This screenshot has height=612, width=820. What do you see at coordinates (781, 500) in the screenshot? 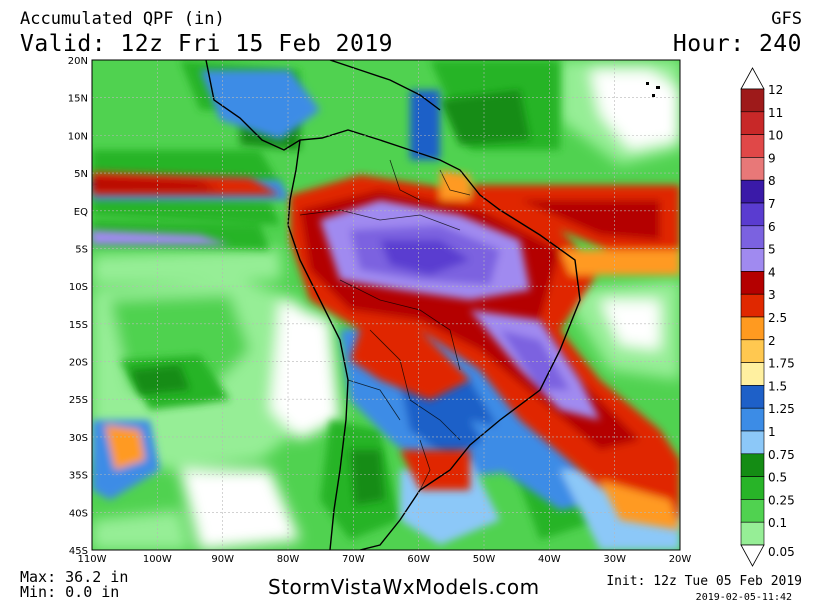
I see `legend-label: 0.25` at bounding box center [781, 500].